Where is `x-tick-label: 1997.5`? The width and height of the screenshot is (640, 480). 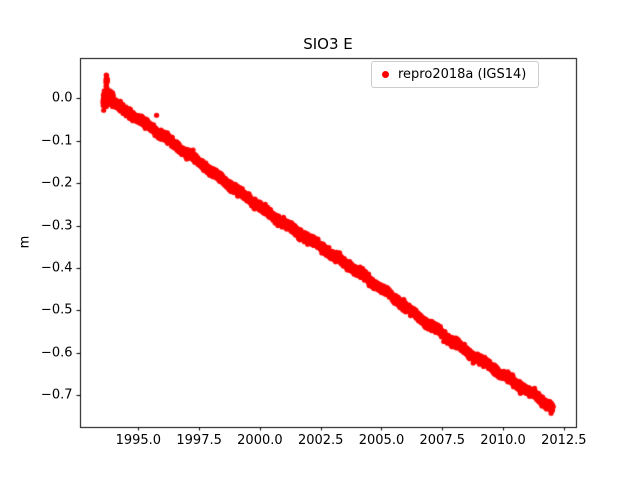 x-tick-label: 1997.5 is located at coordinates (199, 440).